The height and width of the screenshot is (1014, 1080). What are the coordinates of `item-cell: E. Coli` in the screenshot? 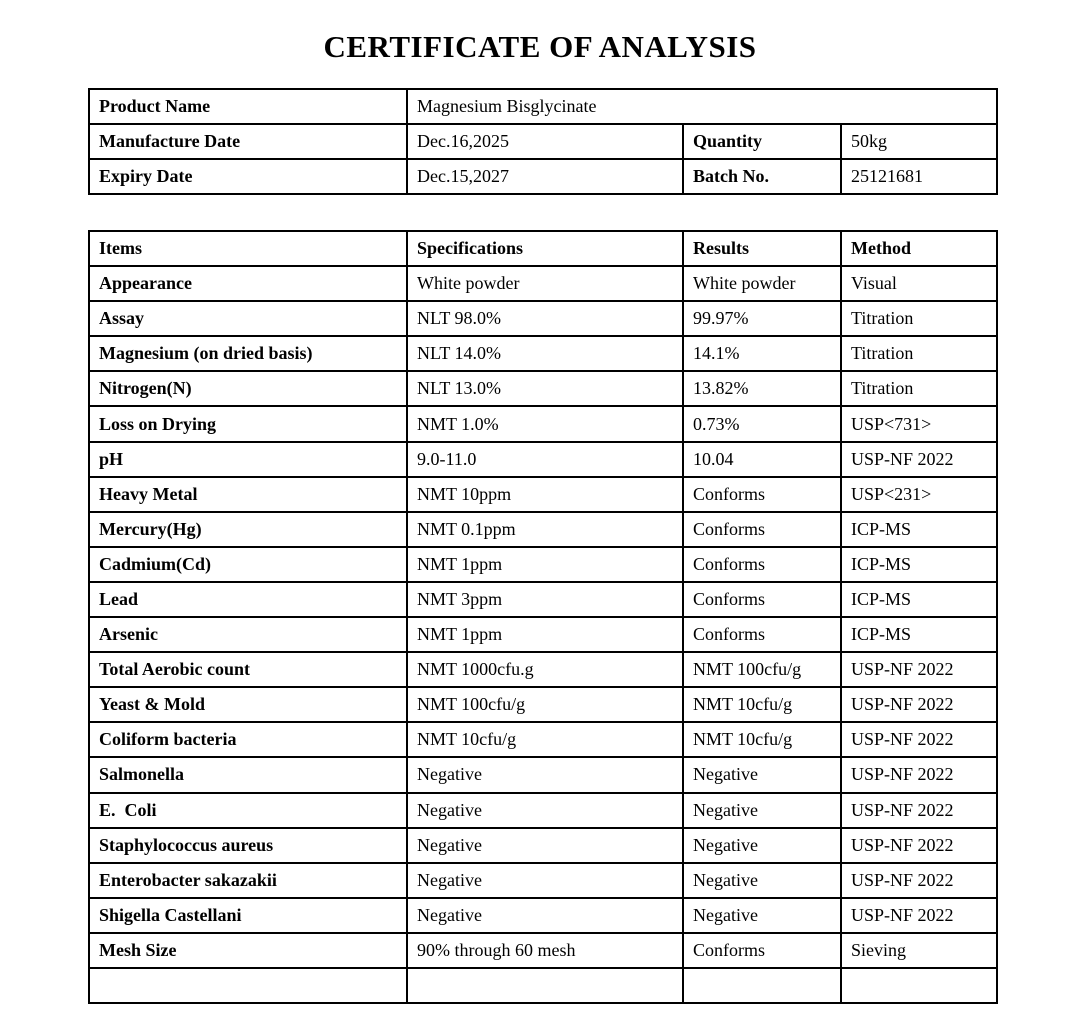 It's located at (248, 810).